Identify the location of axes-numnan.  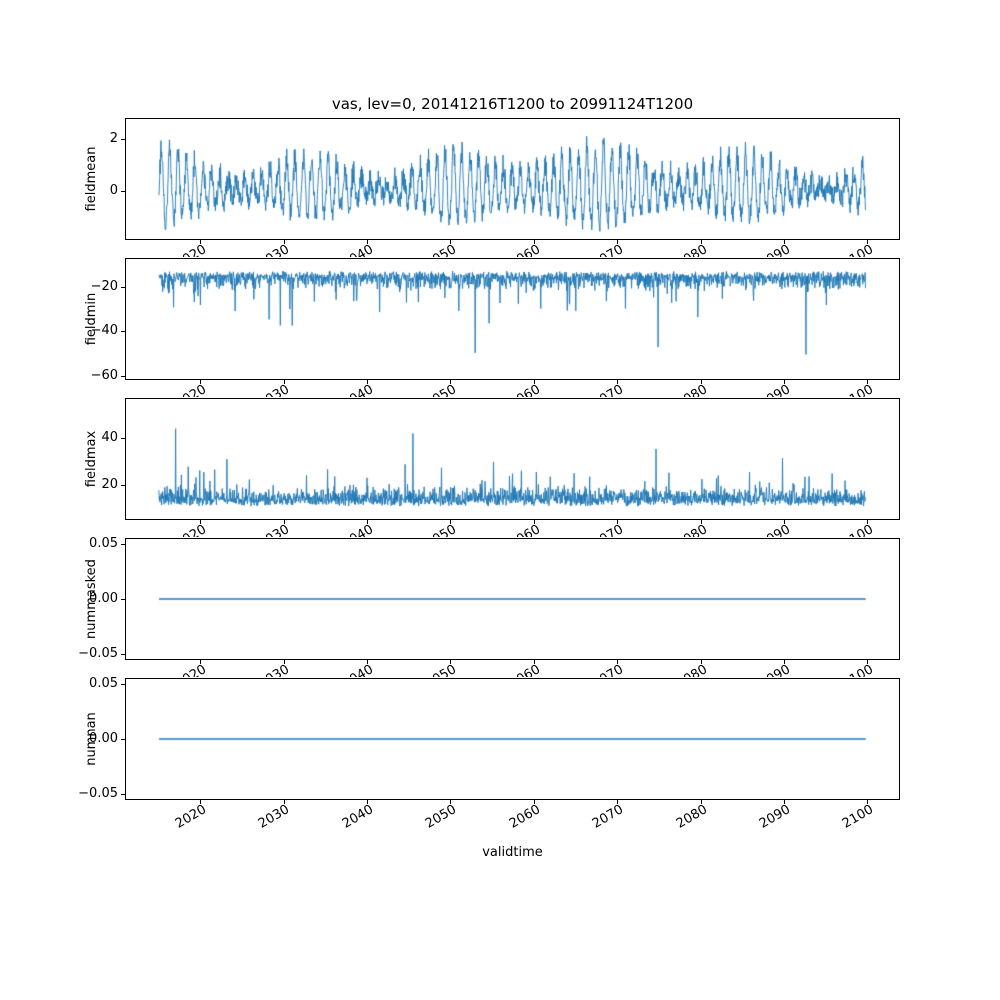
(512, 739).